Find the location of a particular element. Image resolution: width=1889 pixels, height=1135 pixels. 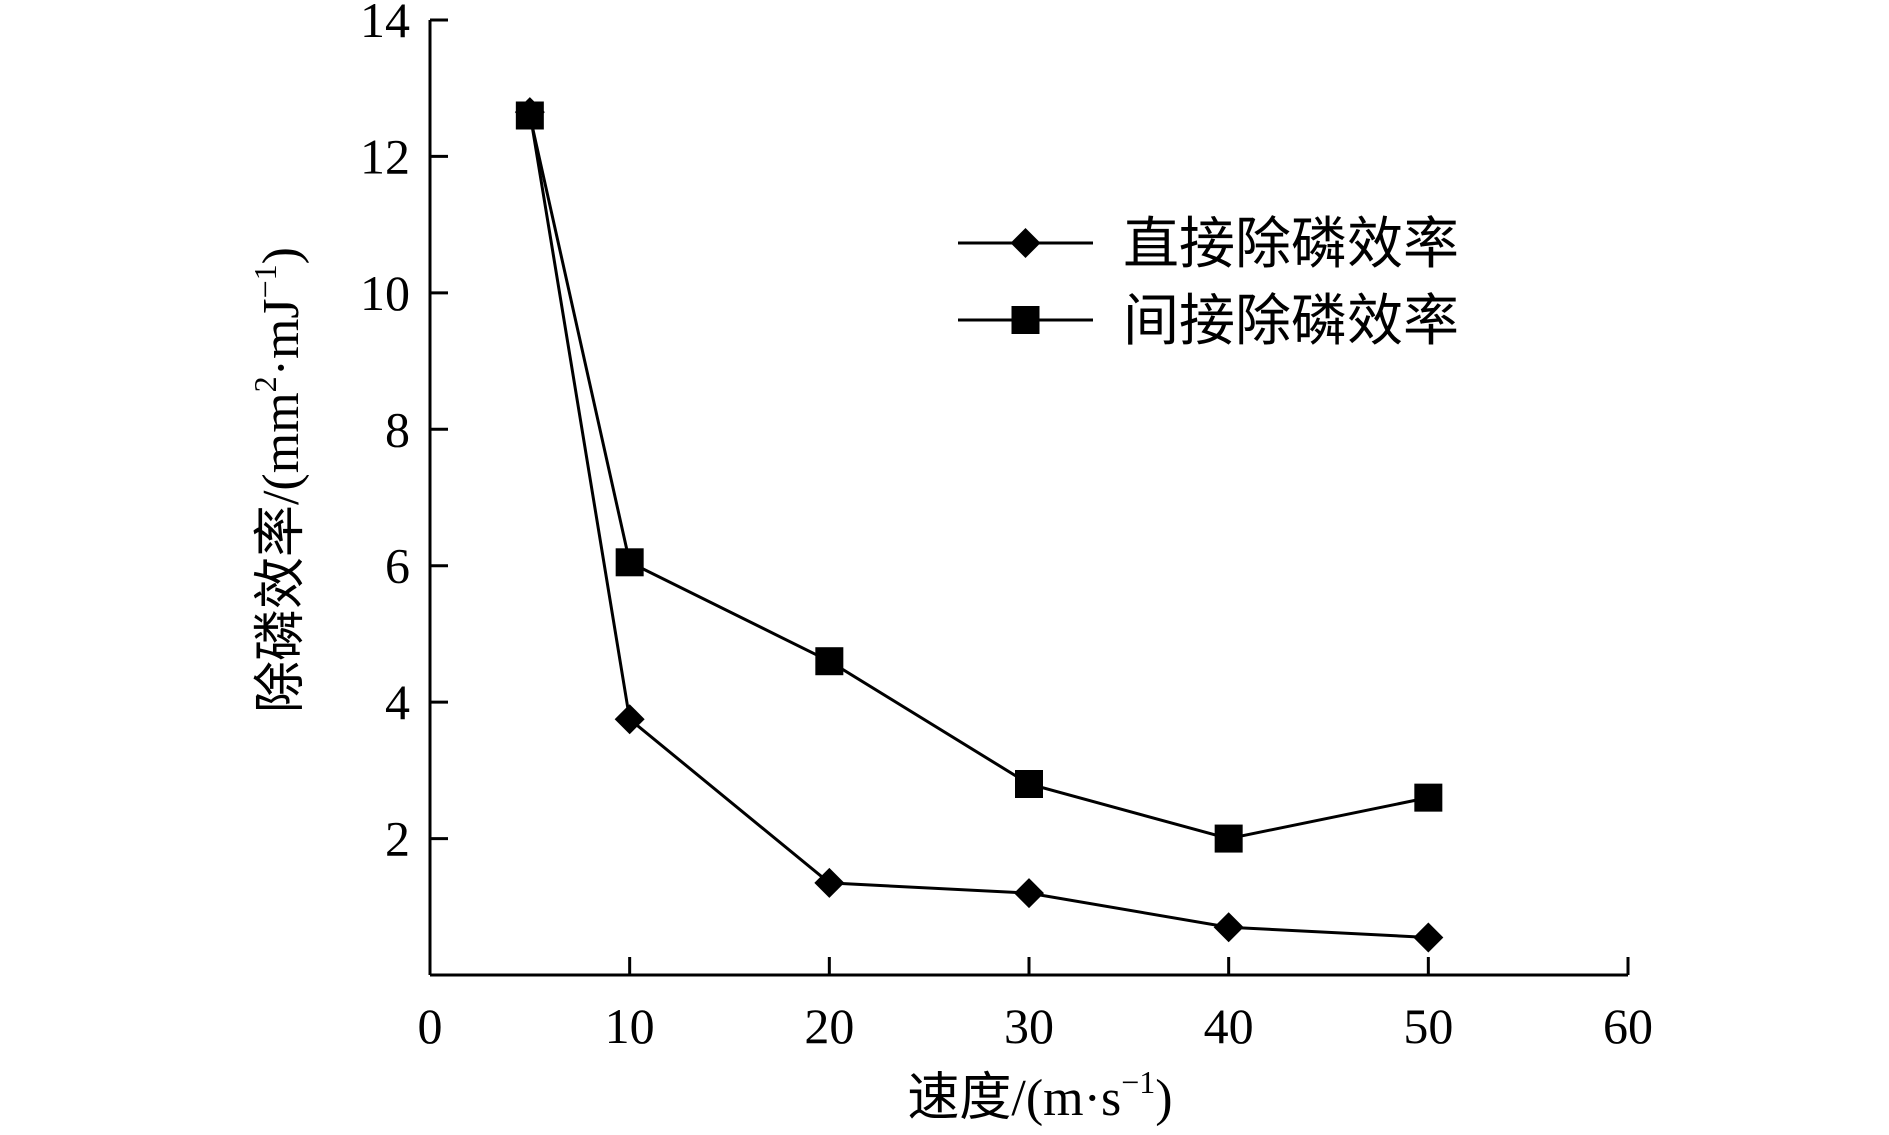

x-tick-label: 60 is located at coordinates (1628, 1026).